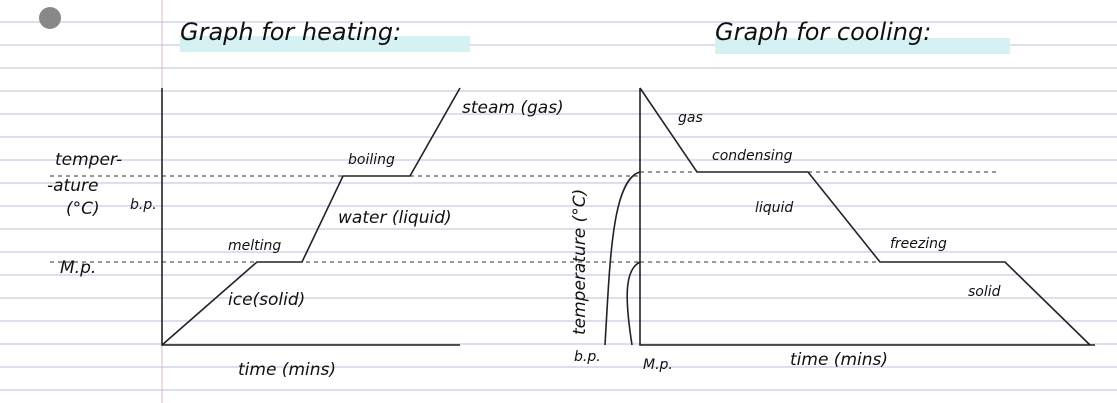 This screenshot has width=1117, height=403. What do you see at coordinates (266, 300) in the screenshot?
I see `phase-label: ice(solid)` at bounding box center [266, 300].